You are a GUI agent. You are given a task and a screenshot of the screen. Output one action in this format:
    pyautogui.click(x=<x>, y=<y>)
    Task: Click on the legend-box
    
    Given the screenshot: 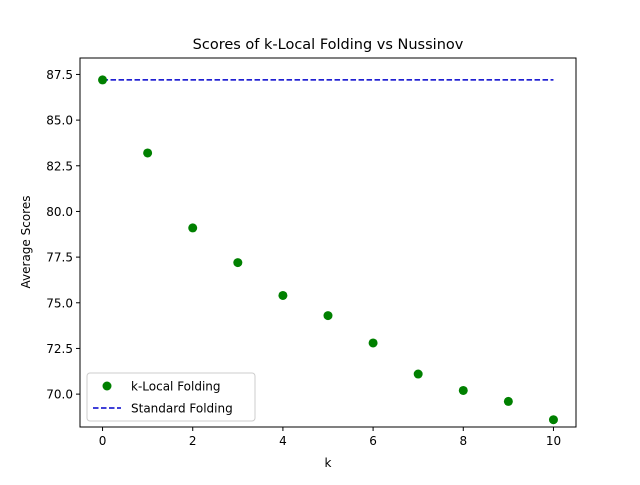 What is the action you would take?
    pyautogui.click(x=171, y=397)
    